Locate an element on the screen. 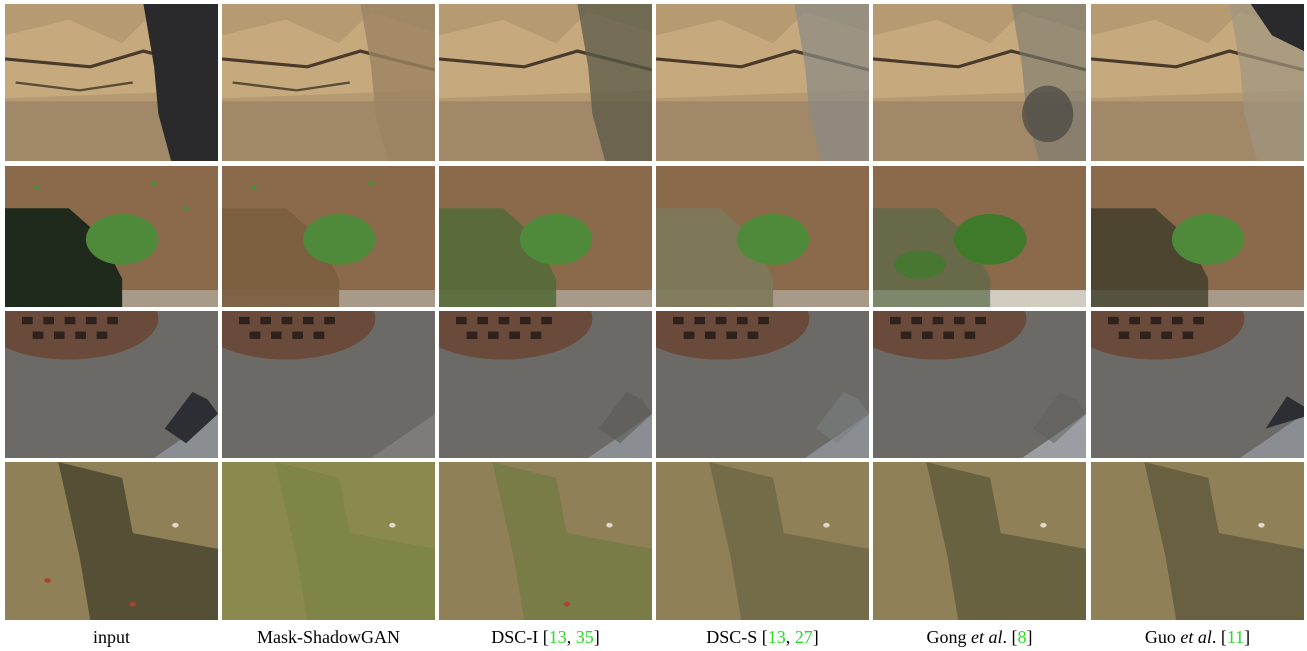  image-row4-input is located at coordinates (111, 541).